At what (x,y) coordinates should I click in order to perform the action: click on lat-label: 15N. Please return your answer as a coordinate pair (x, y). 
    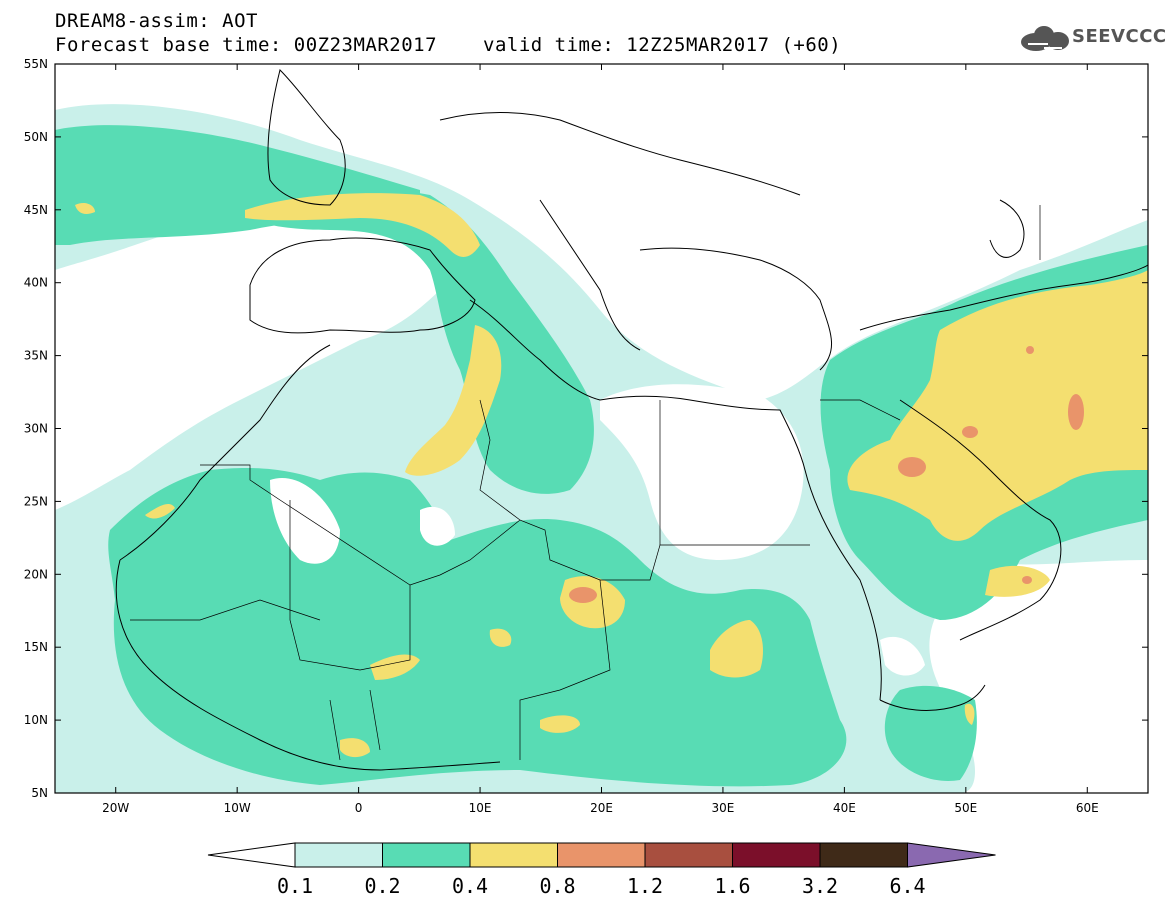
    Looking at the image, I should click on (36, 647).